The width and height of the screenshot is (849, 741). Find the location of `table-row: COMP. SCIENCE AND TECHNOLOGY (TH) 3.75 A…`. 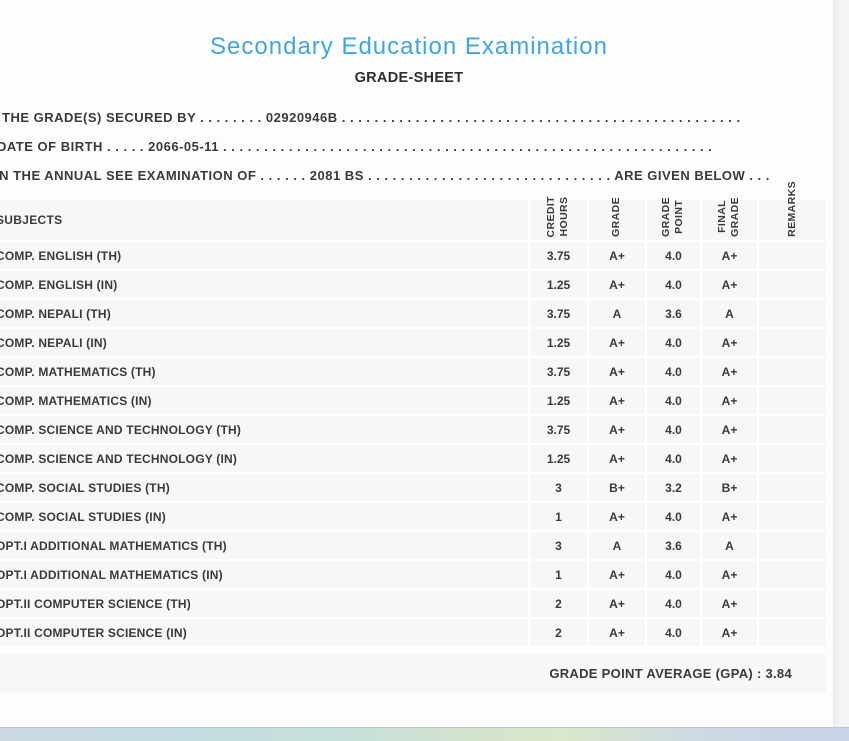

table-row: COMP. SCIENCE AND TECHNOLOGY (TH) 3.75 A… is located at coordinates (414, 429).